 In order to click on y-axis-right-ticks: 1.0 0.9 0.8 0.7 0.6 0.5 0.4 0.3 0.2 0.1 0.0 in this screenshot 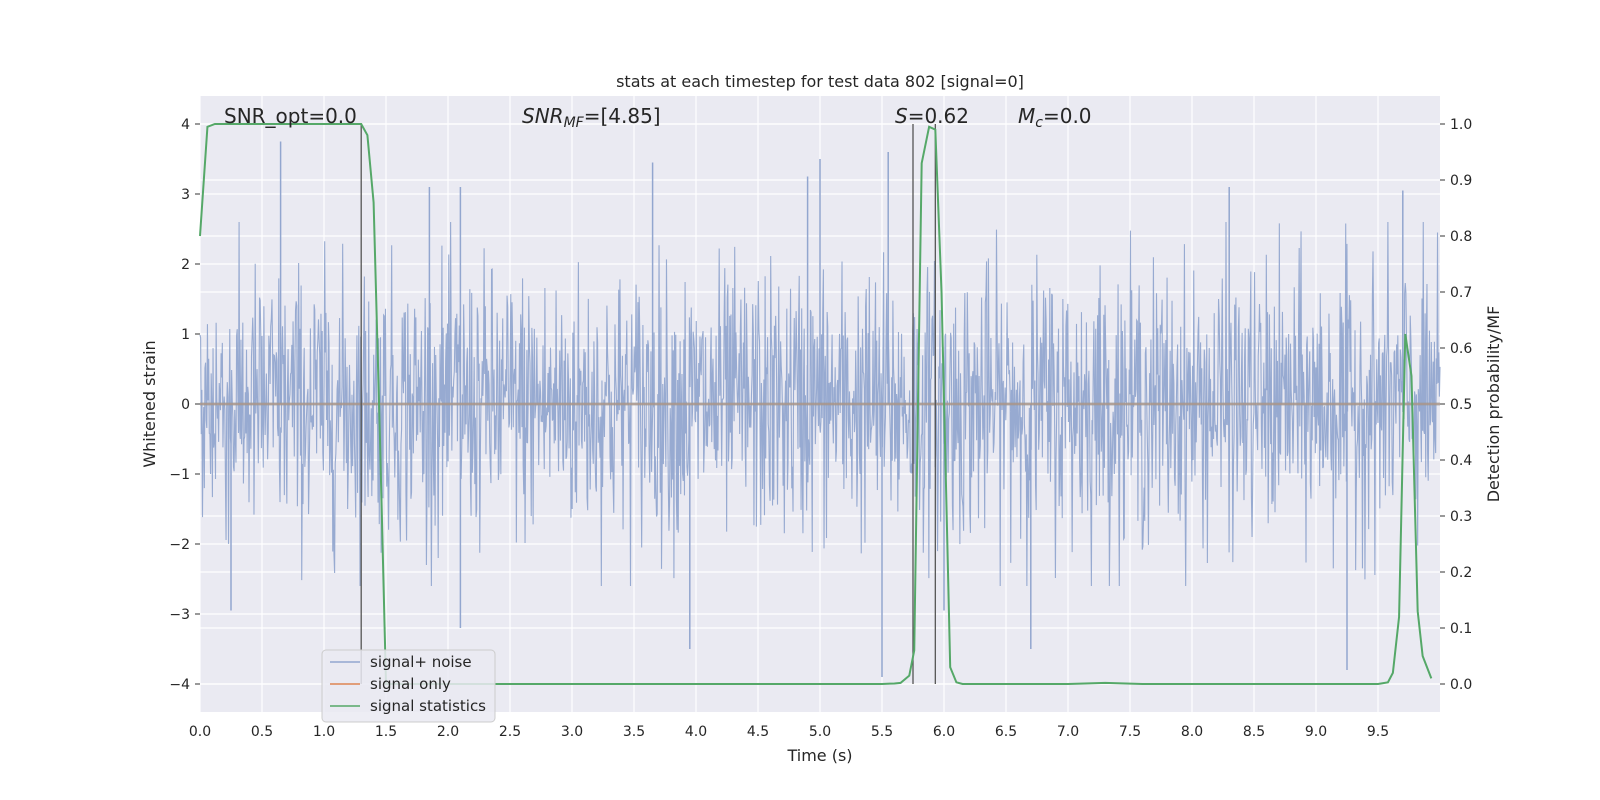, I will do `click(1456, 405)`.